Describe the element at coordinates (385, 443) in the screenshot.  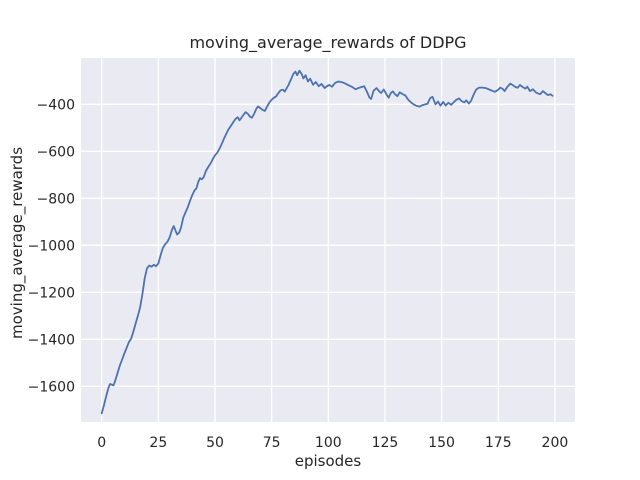
I see `x-tick-label: 125` at that location.